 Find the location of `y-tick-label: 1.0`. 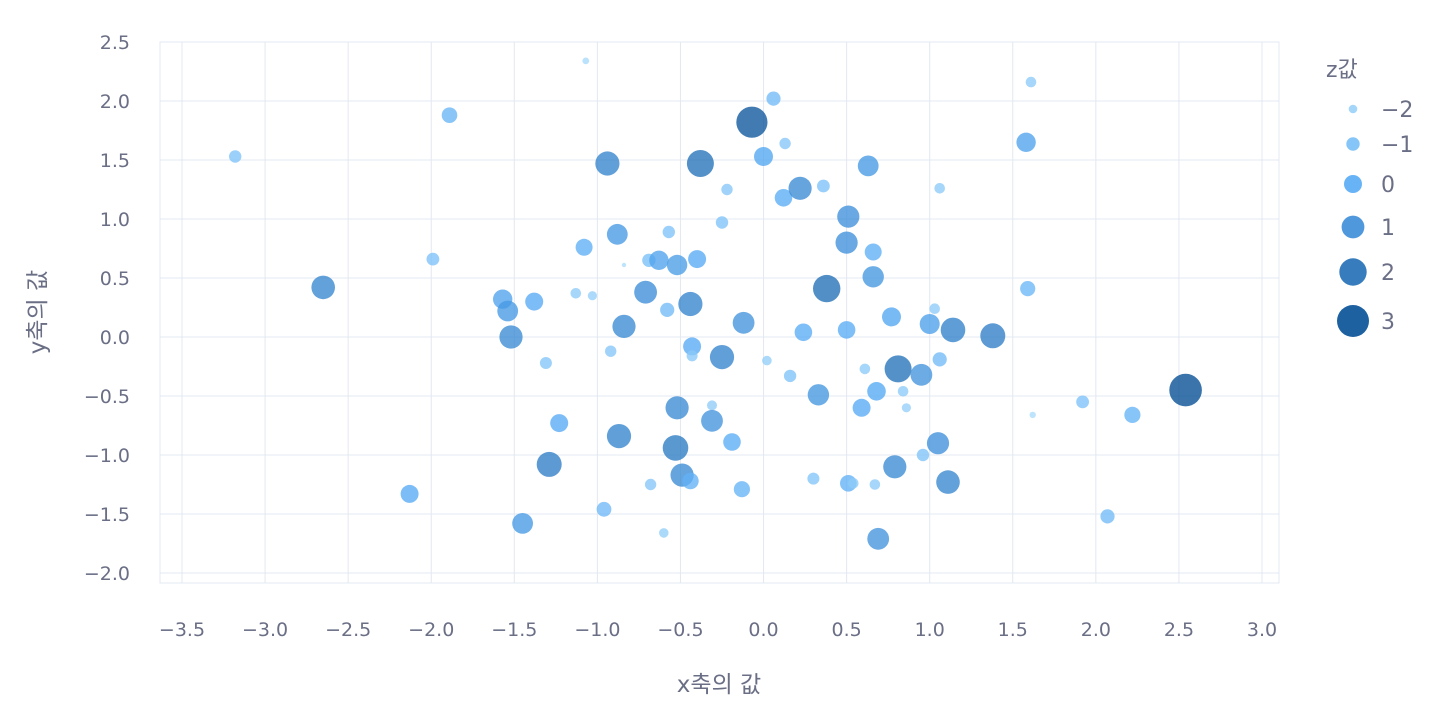

y-tick-label: 1.0 is located at coordinates (115, 220).